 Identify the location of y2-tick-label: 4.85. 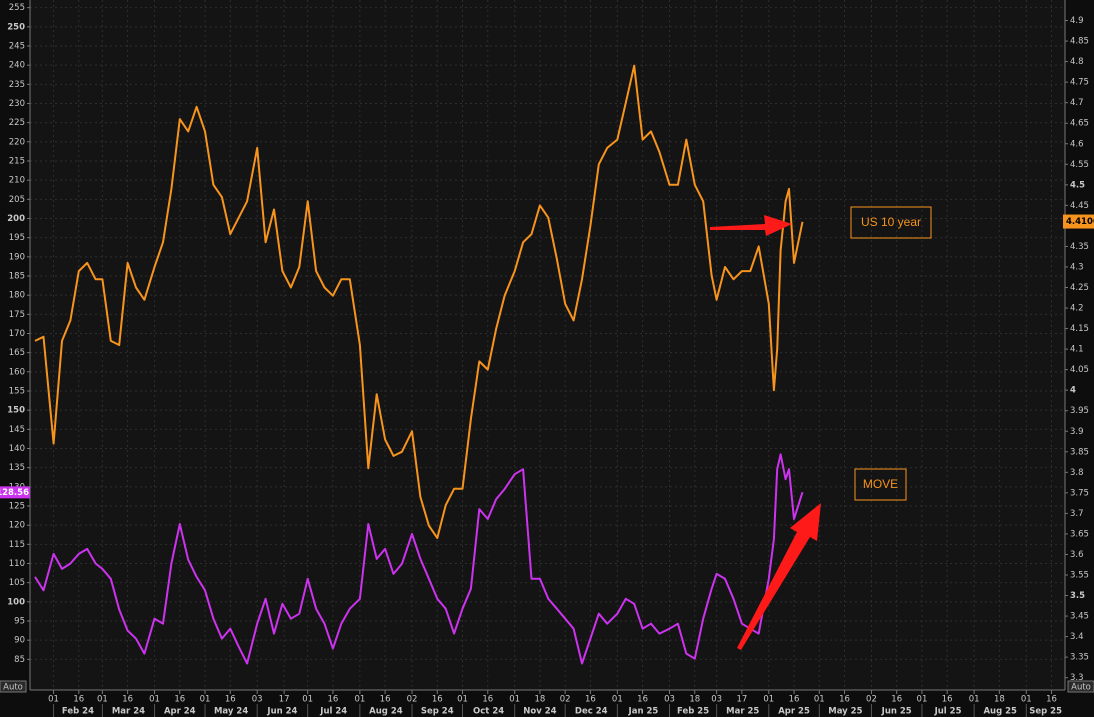
(1079, 42).